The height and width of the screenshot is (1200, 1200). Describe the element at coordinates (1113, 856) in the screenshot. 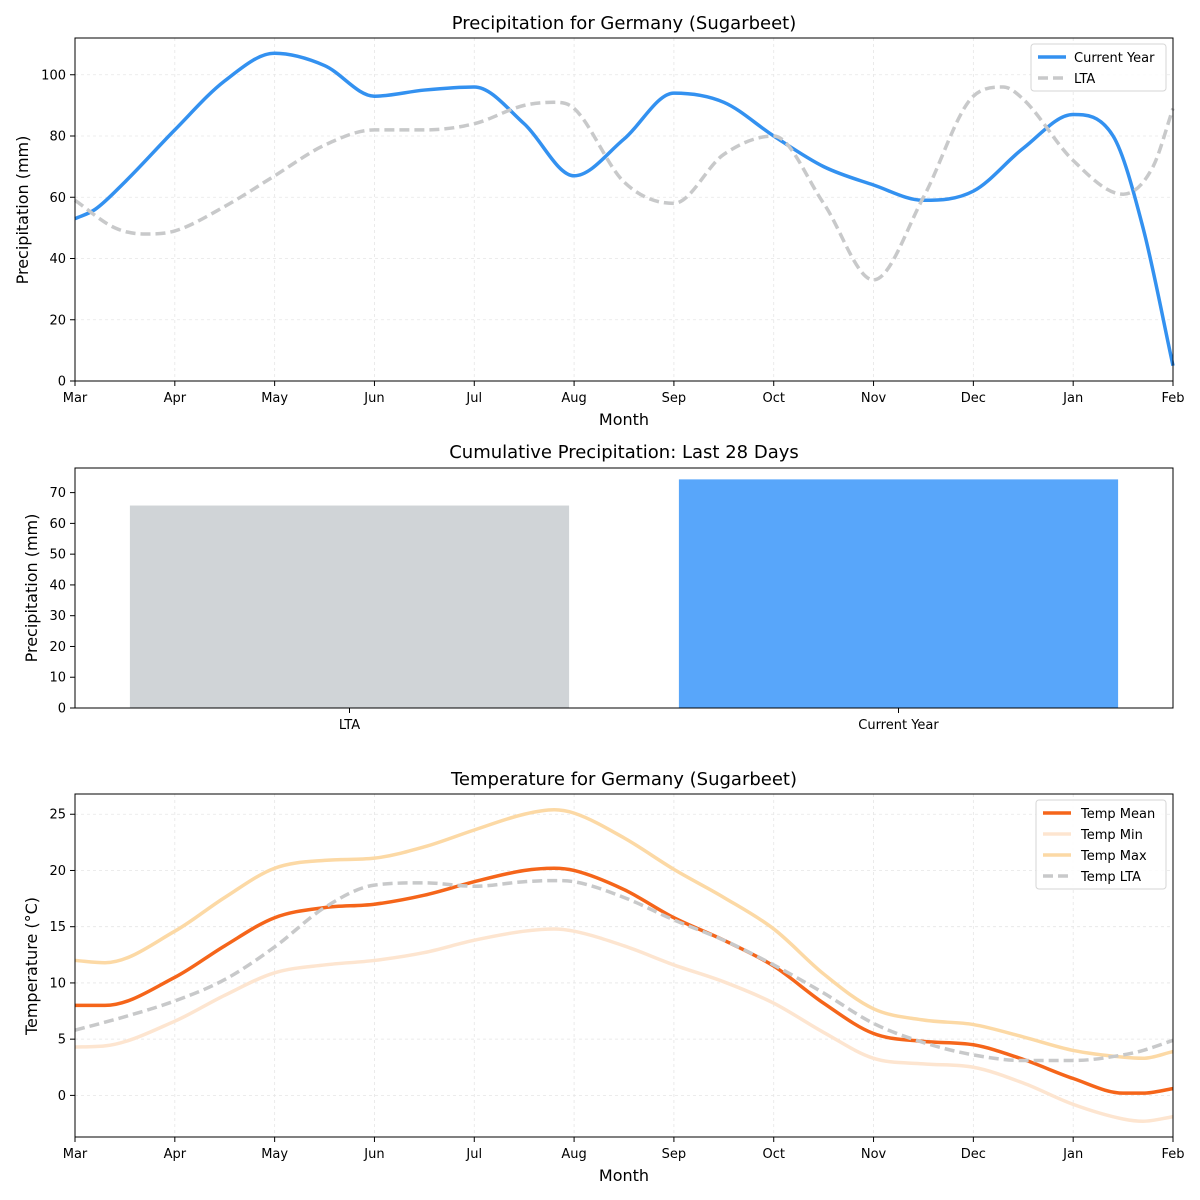

I see `legend-label-temp-max: Temp Max` at that location.